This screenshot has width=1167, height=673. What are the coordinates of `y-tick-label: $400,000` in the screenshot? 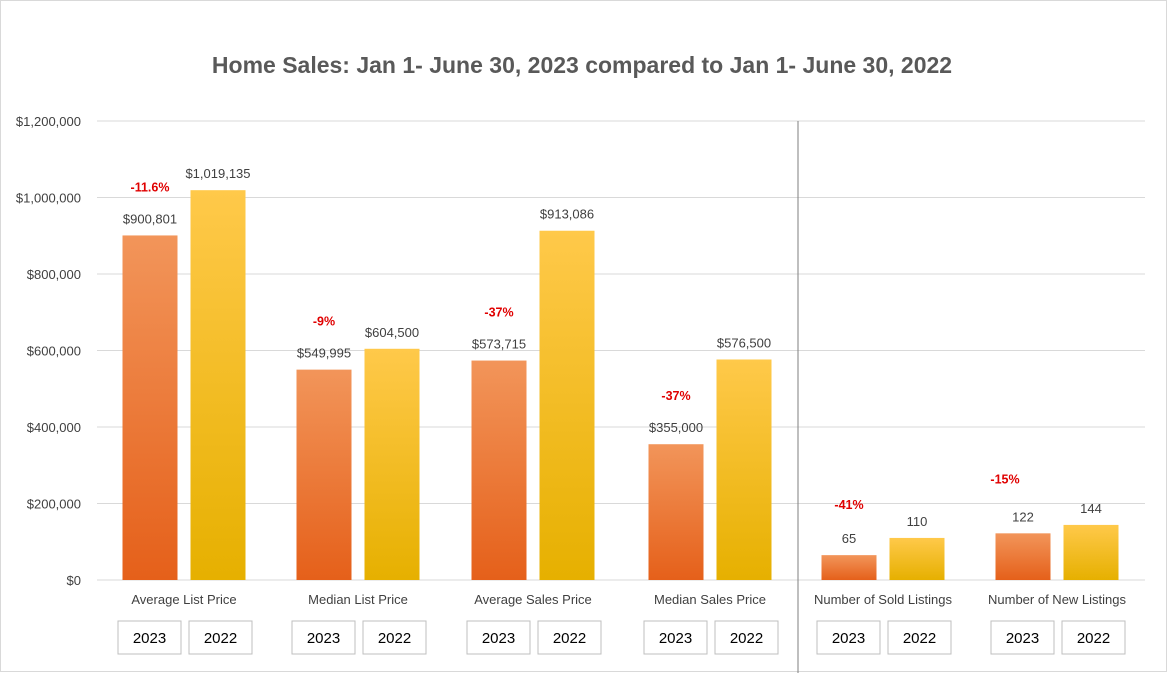 It's located at (54, 427).